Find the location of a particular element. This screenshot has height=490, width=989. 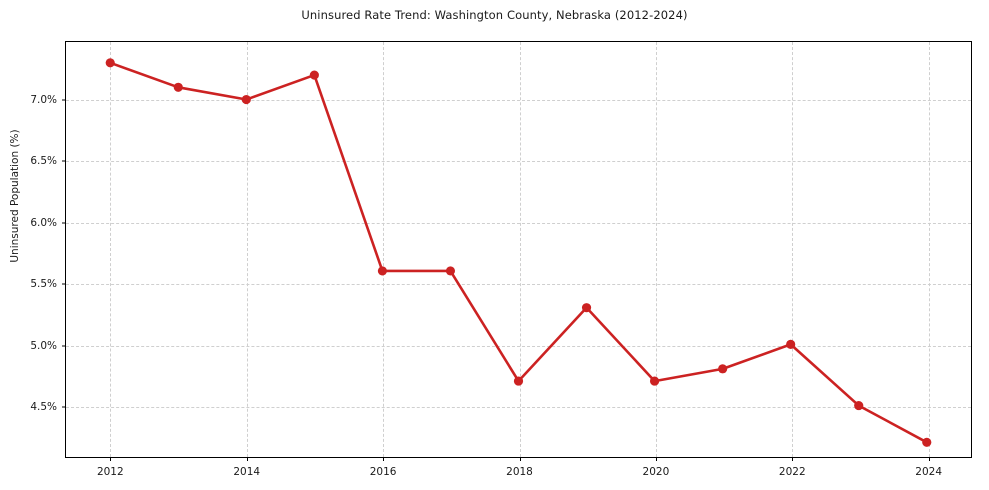

data-point-marker: 2016: 5.6% is located at coordinates (382, 271).